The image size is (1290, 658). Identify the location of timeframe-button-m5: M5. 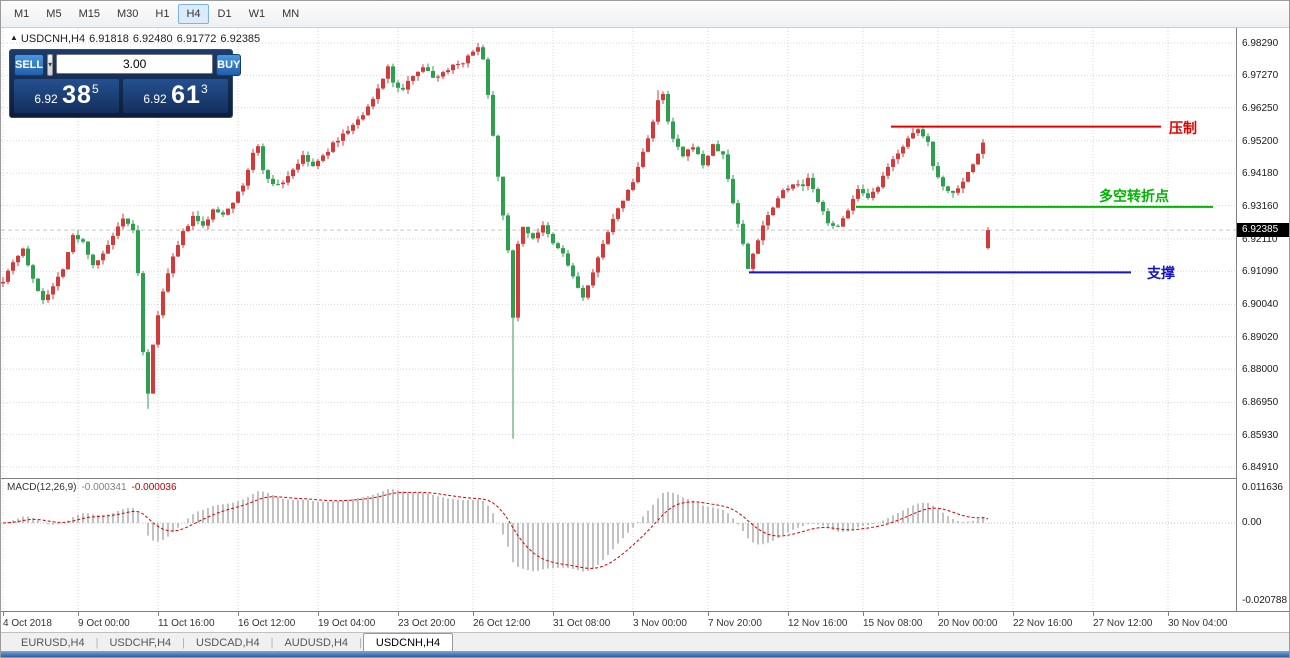
(54, 14).